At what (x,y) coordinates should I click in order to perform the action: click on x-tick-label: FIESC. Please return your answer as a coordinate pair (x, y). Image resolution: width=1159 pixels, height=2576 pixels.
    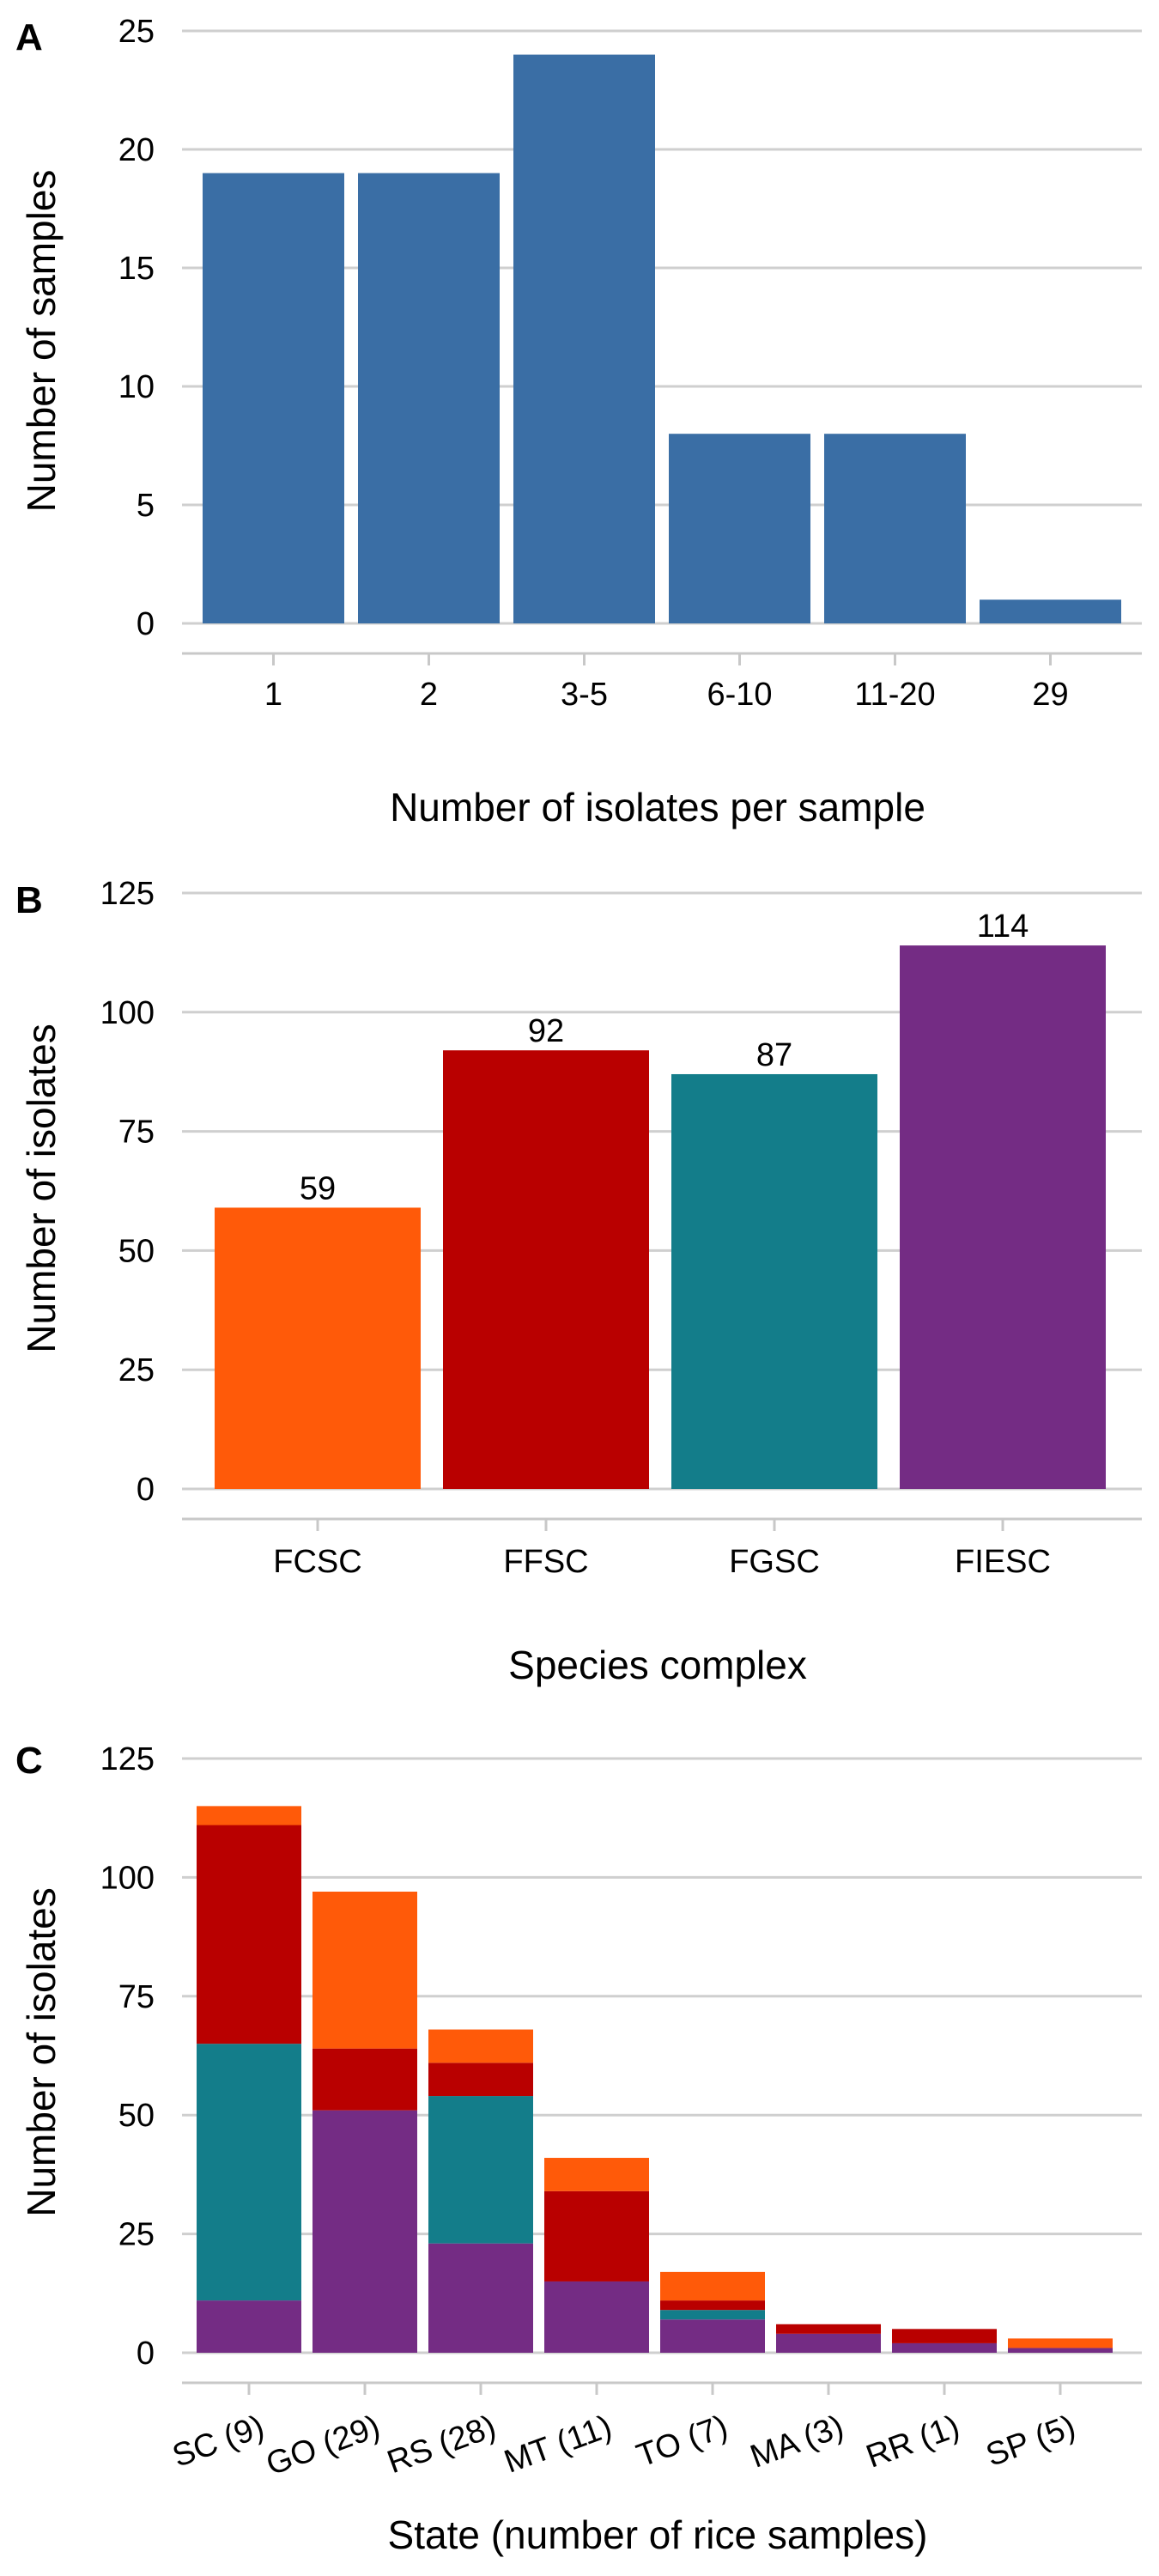
    Looking at the image, I should click on (1003, 1562).